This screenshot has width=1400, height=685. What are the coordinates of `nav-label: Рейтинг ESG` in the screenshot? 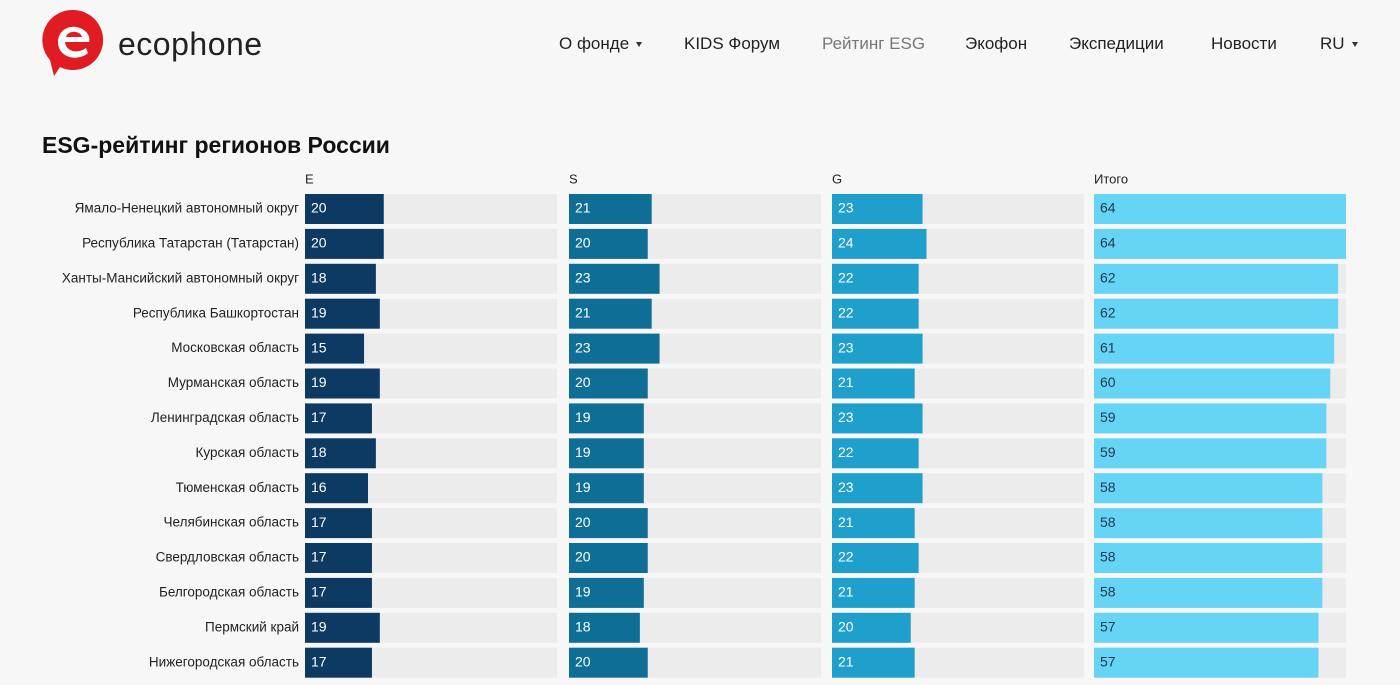 It's located at (874, 43).